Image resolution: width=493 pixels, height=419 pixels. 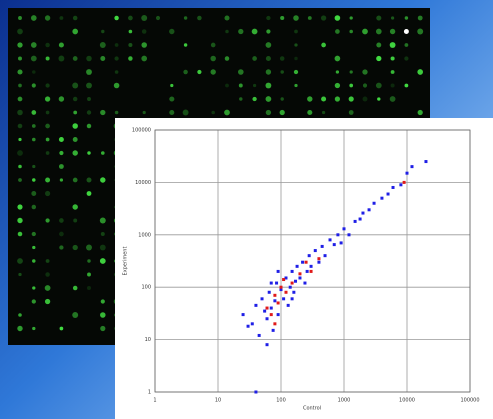 What do you see at coordinates (469, 401) in the screenshot?
I see `x-tick-label: 100000` at bounding box center [469, 401].